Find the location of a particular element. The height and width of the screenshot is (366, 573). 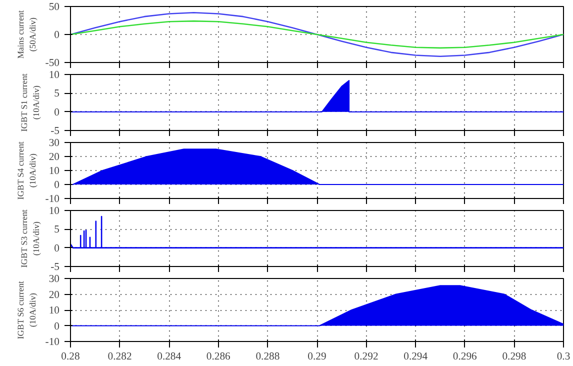

x-tick-label: 0.28 is located at coordinates (70, 357).